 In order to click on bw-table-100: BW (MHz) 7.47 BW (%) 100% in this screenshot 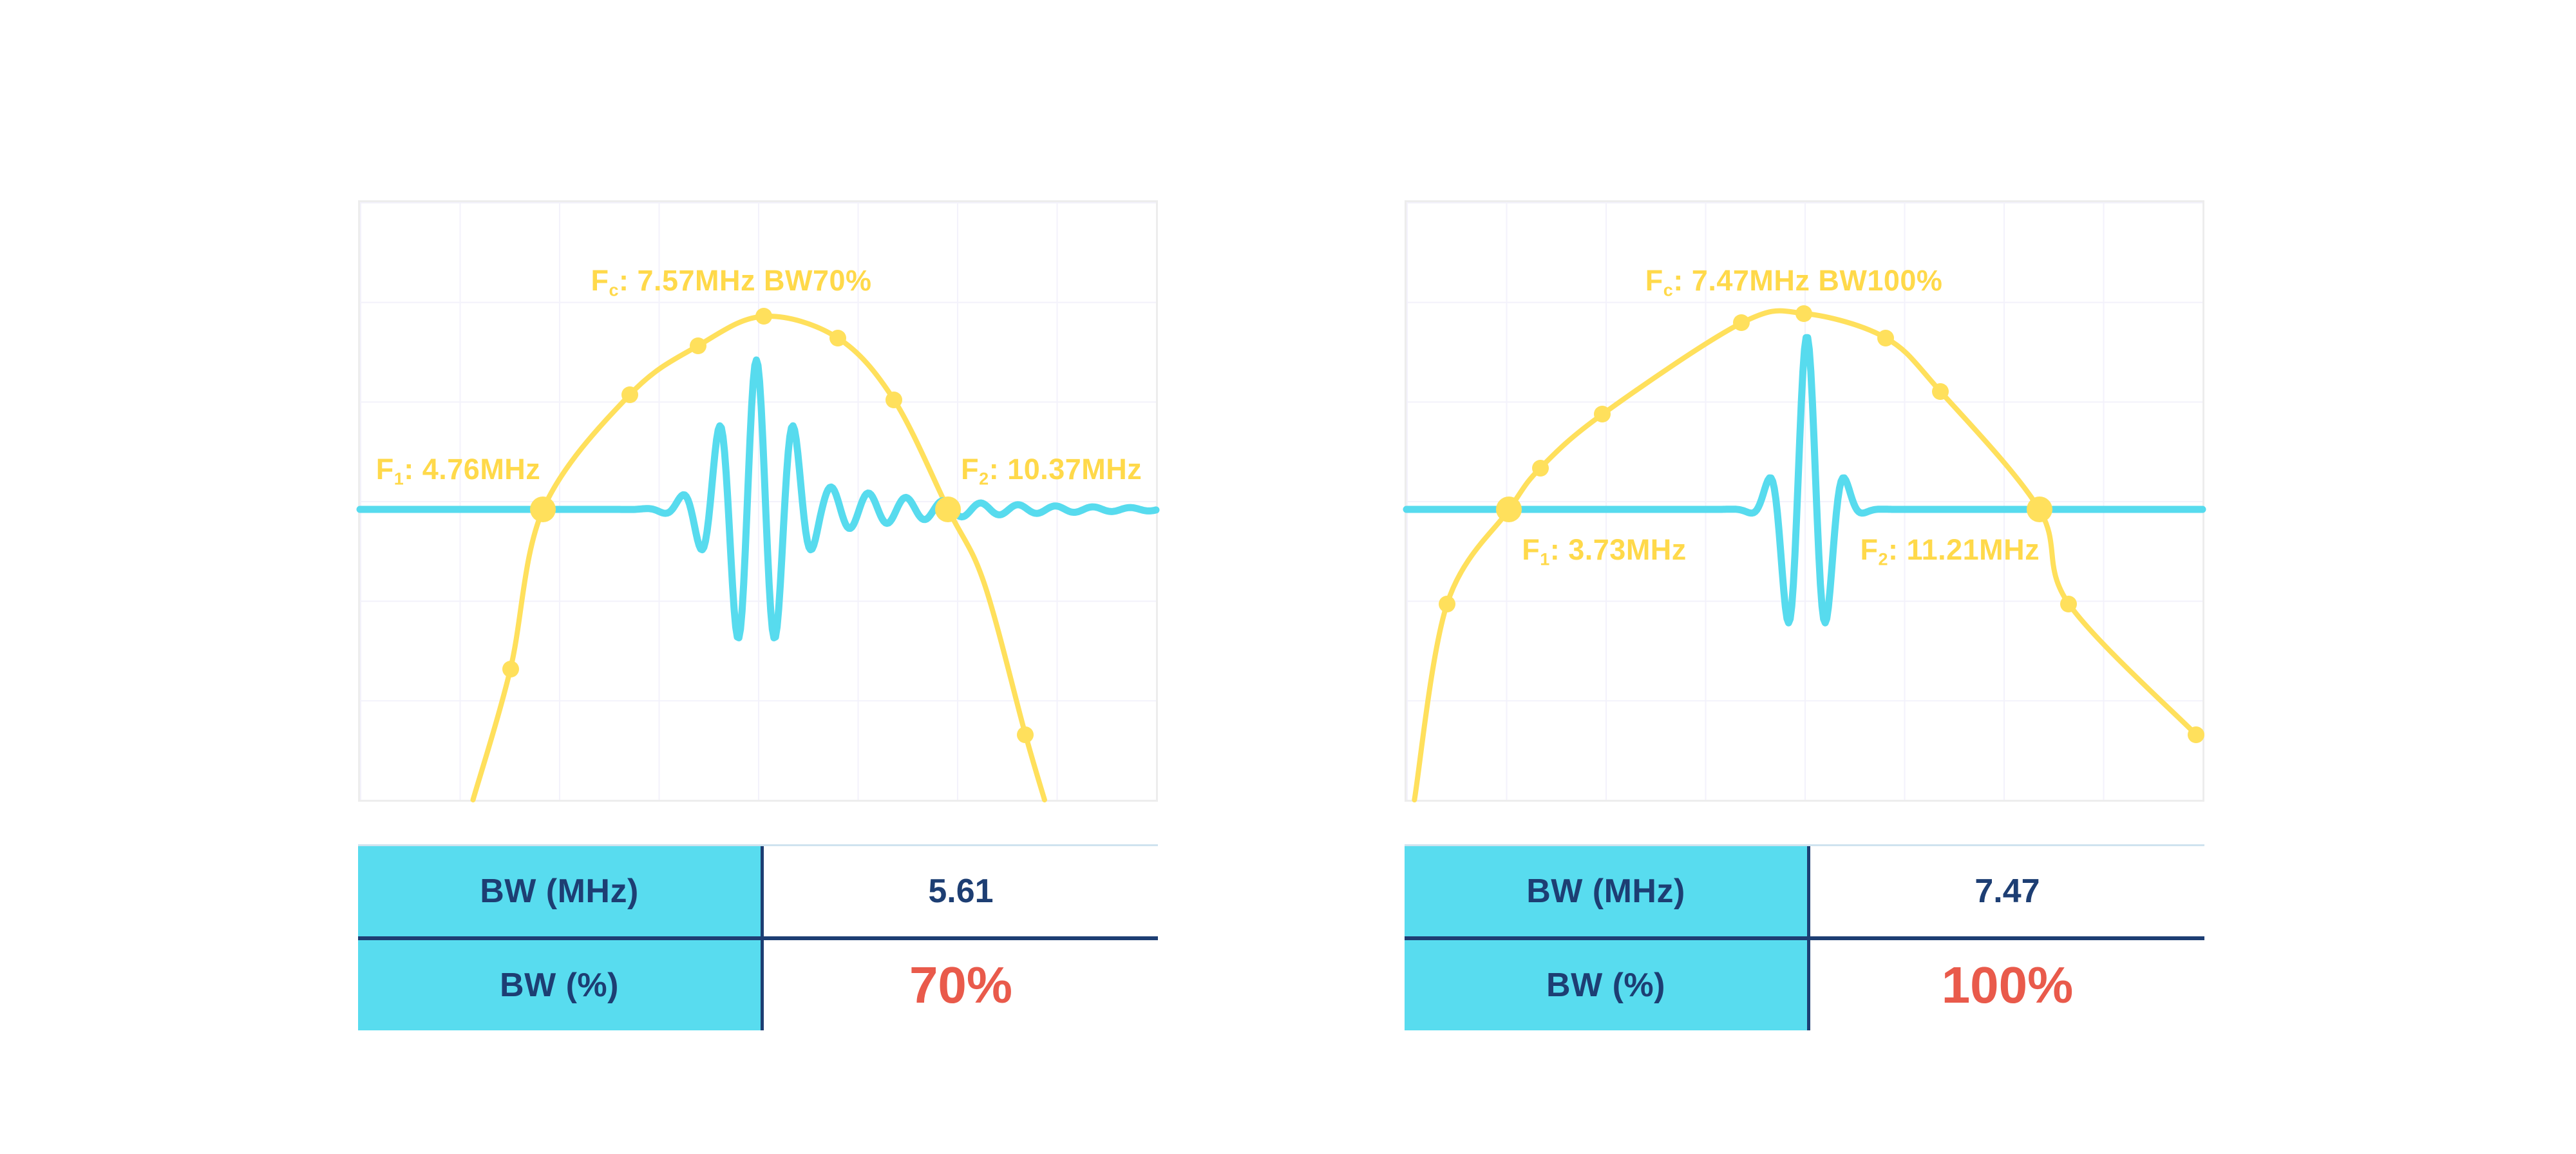, I will do `click(1805, 937)`.